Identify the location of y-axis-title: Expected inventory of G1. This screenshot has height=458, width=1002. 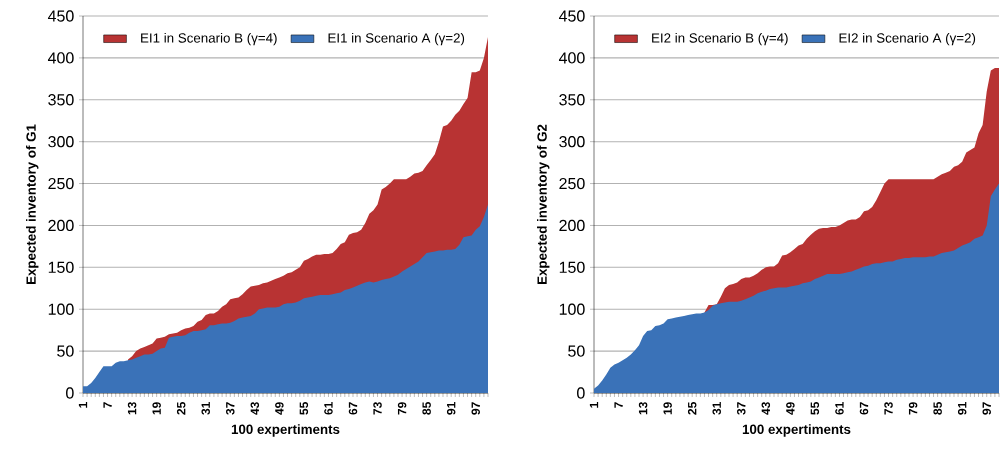
(32, 204).